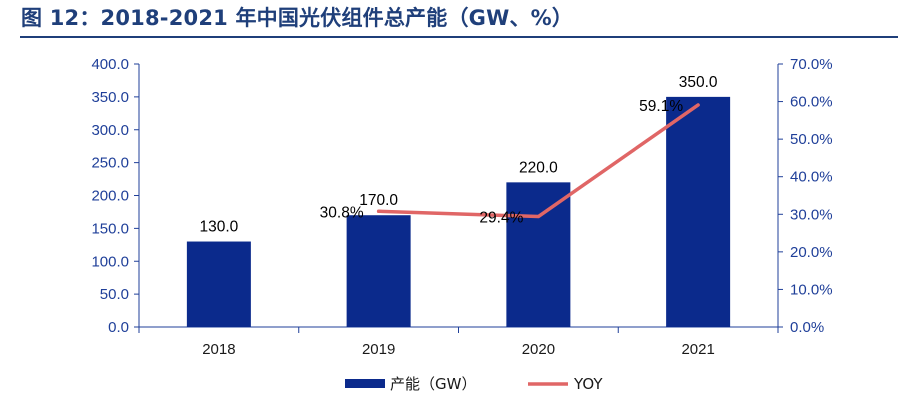 This screenshot has width=898, height=400. I want to click on y-right-tick-label: 50.0%, so click(811, 139).